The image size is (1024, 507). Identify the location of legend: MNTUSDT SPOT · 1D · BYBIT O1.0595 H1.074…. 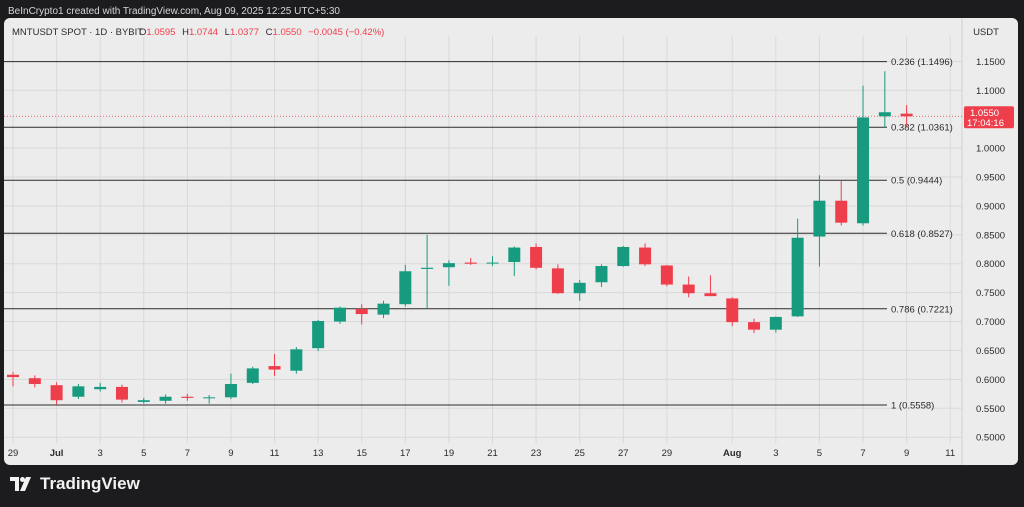
(198, 32).